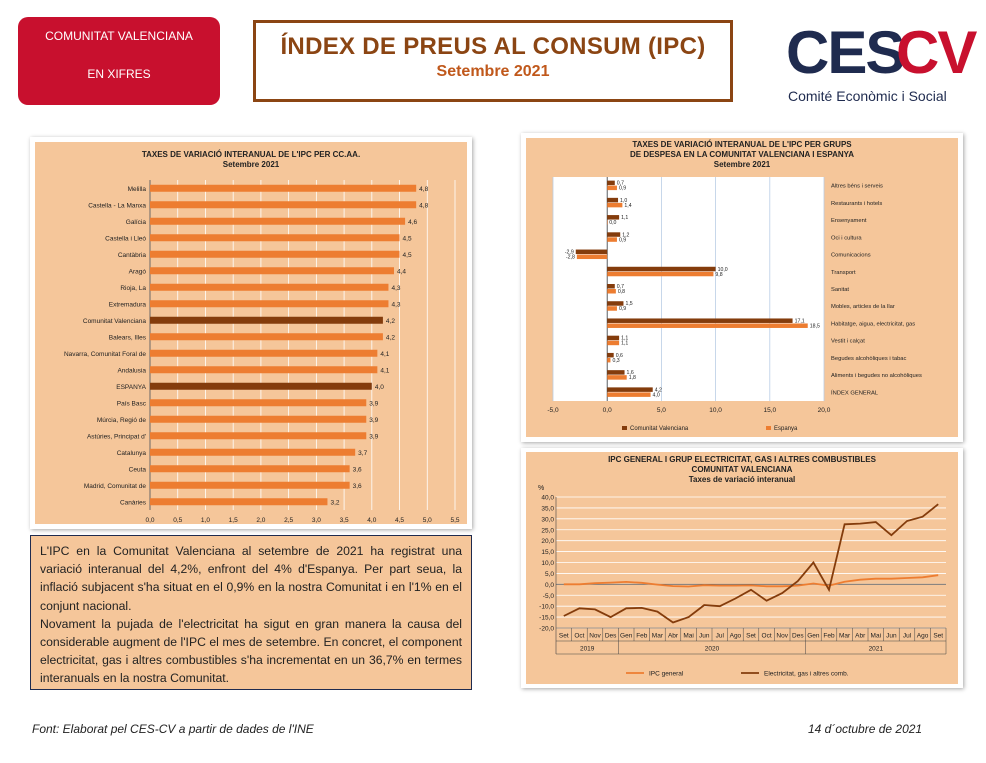 Image resolution: width=986 pixels, height=763 pixels. What do you see at coordinates (846, 238) in the screenshot?
I see `category-label: Oci i cultura` at bounding box center [846, 238].